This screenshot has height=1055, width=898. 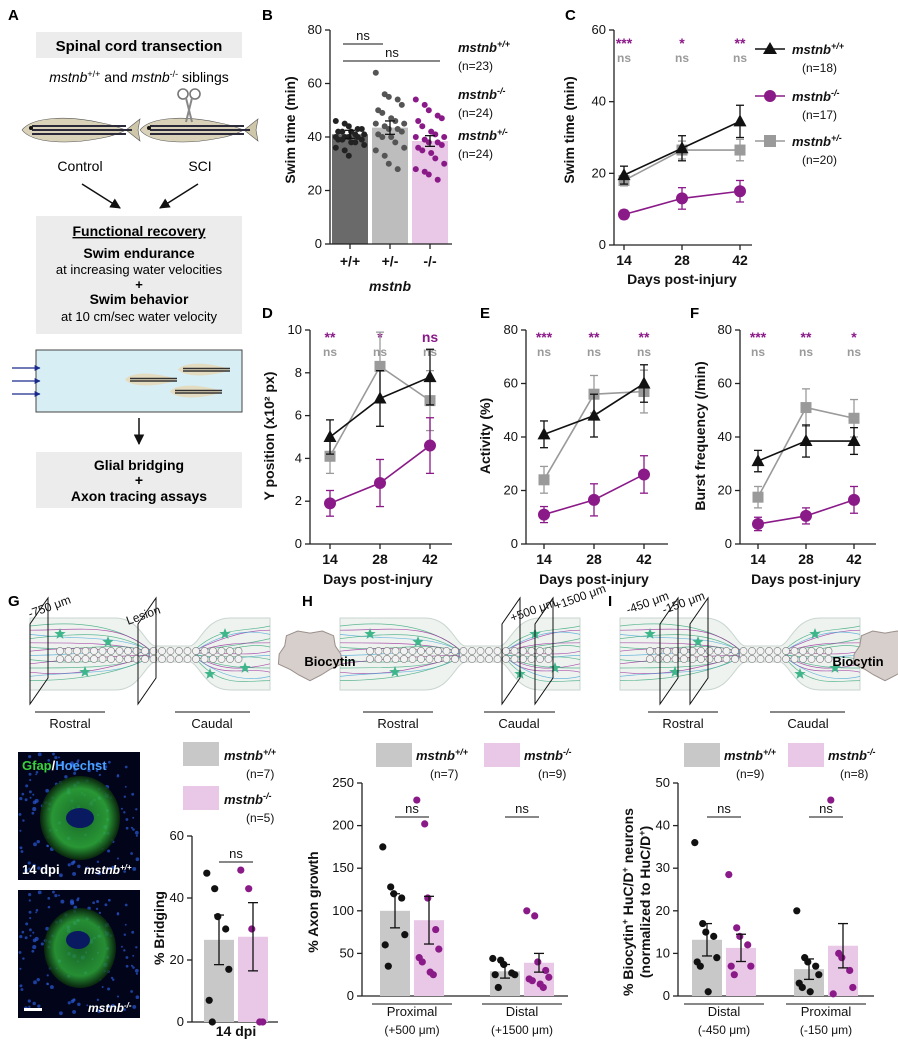 I want to click on panel-i-ylabel-2: (normalized to HuC/D+), so click(x=645, y=902).